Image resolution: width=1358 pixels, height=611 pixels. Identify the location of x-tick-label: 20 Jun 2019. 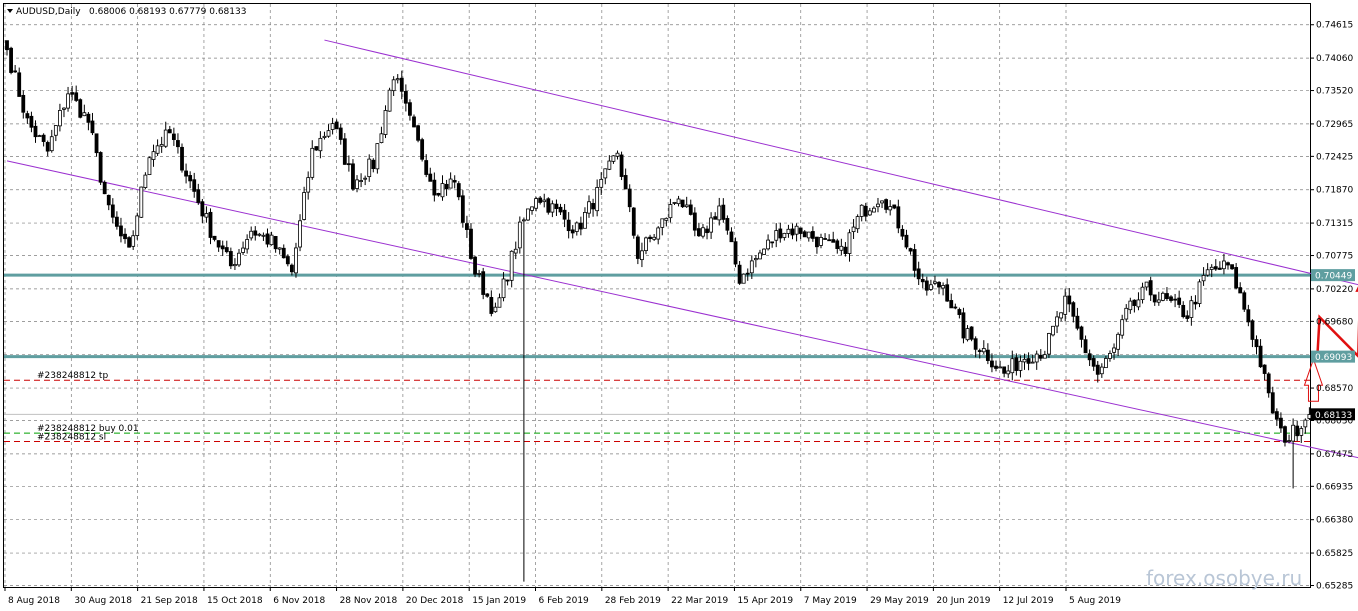
(963, 601).